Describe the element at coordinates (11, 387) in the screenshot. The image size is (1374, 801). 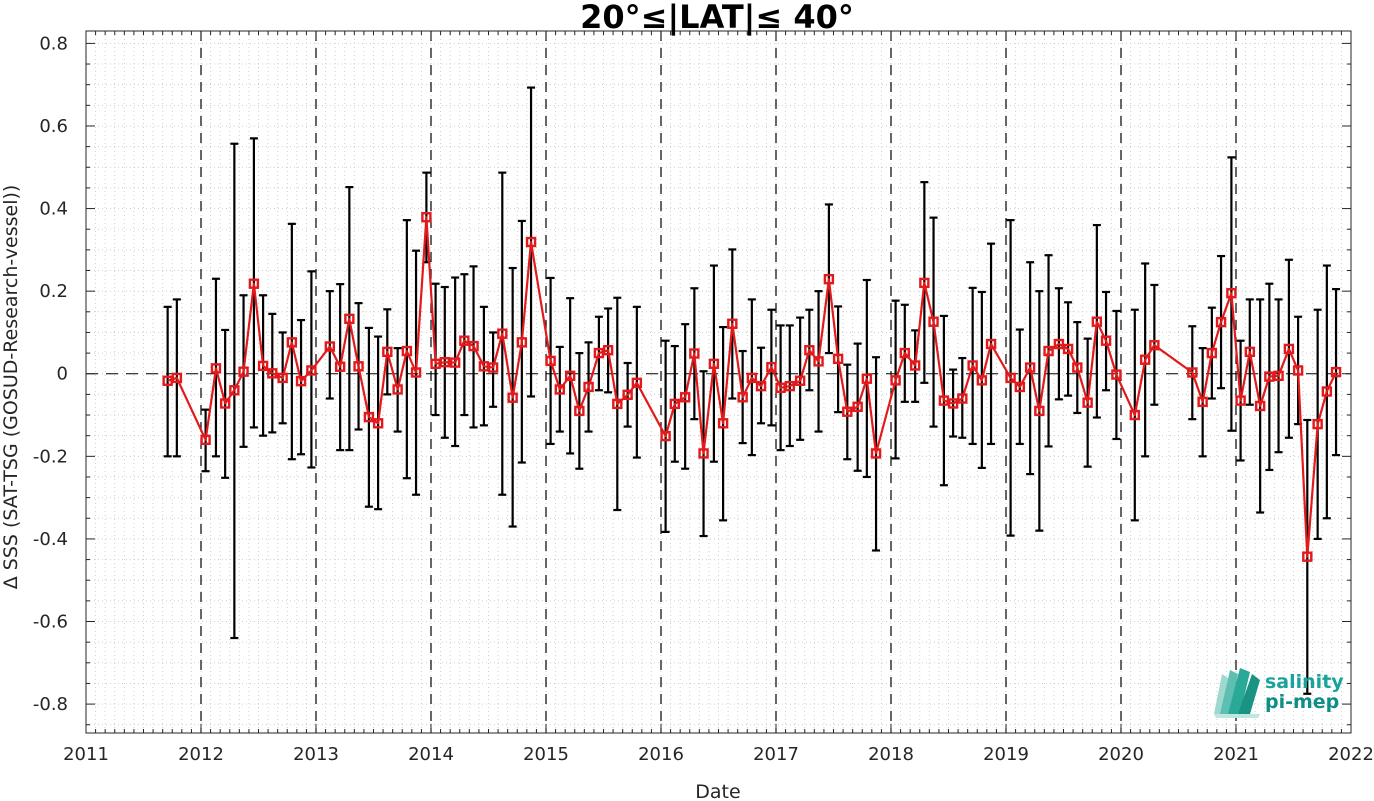
I see `y-axis-label: Δ SSS (SAT-TSG (GOSUD-Research-vessel))` at that location.